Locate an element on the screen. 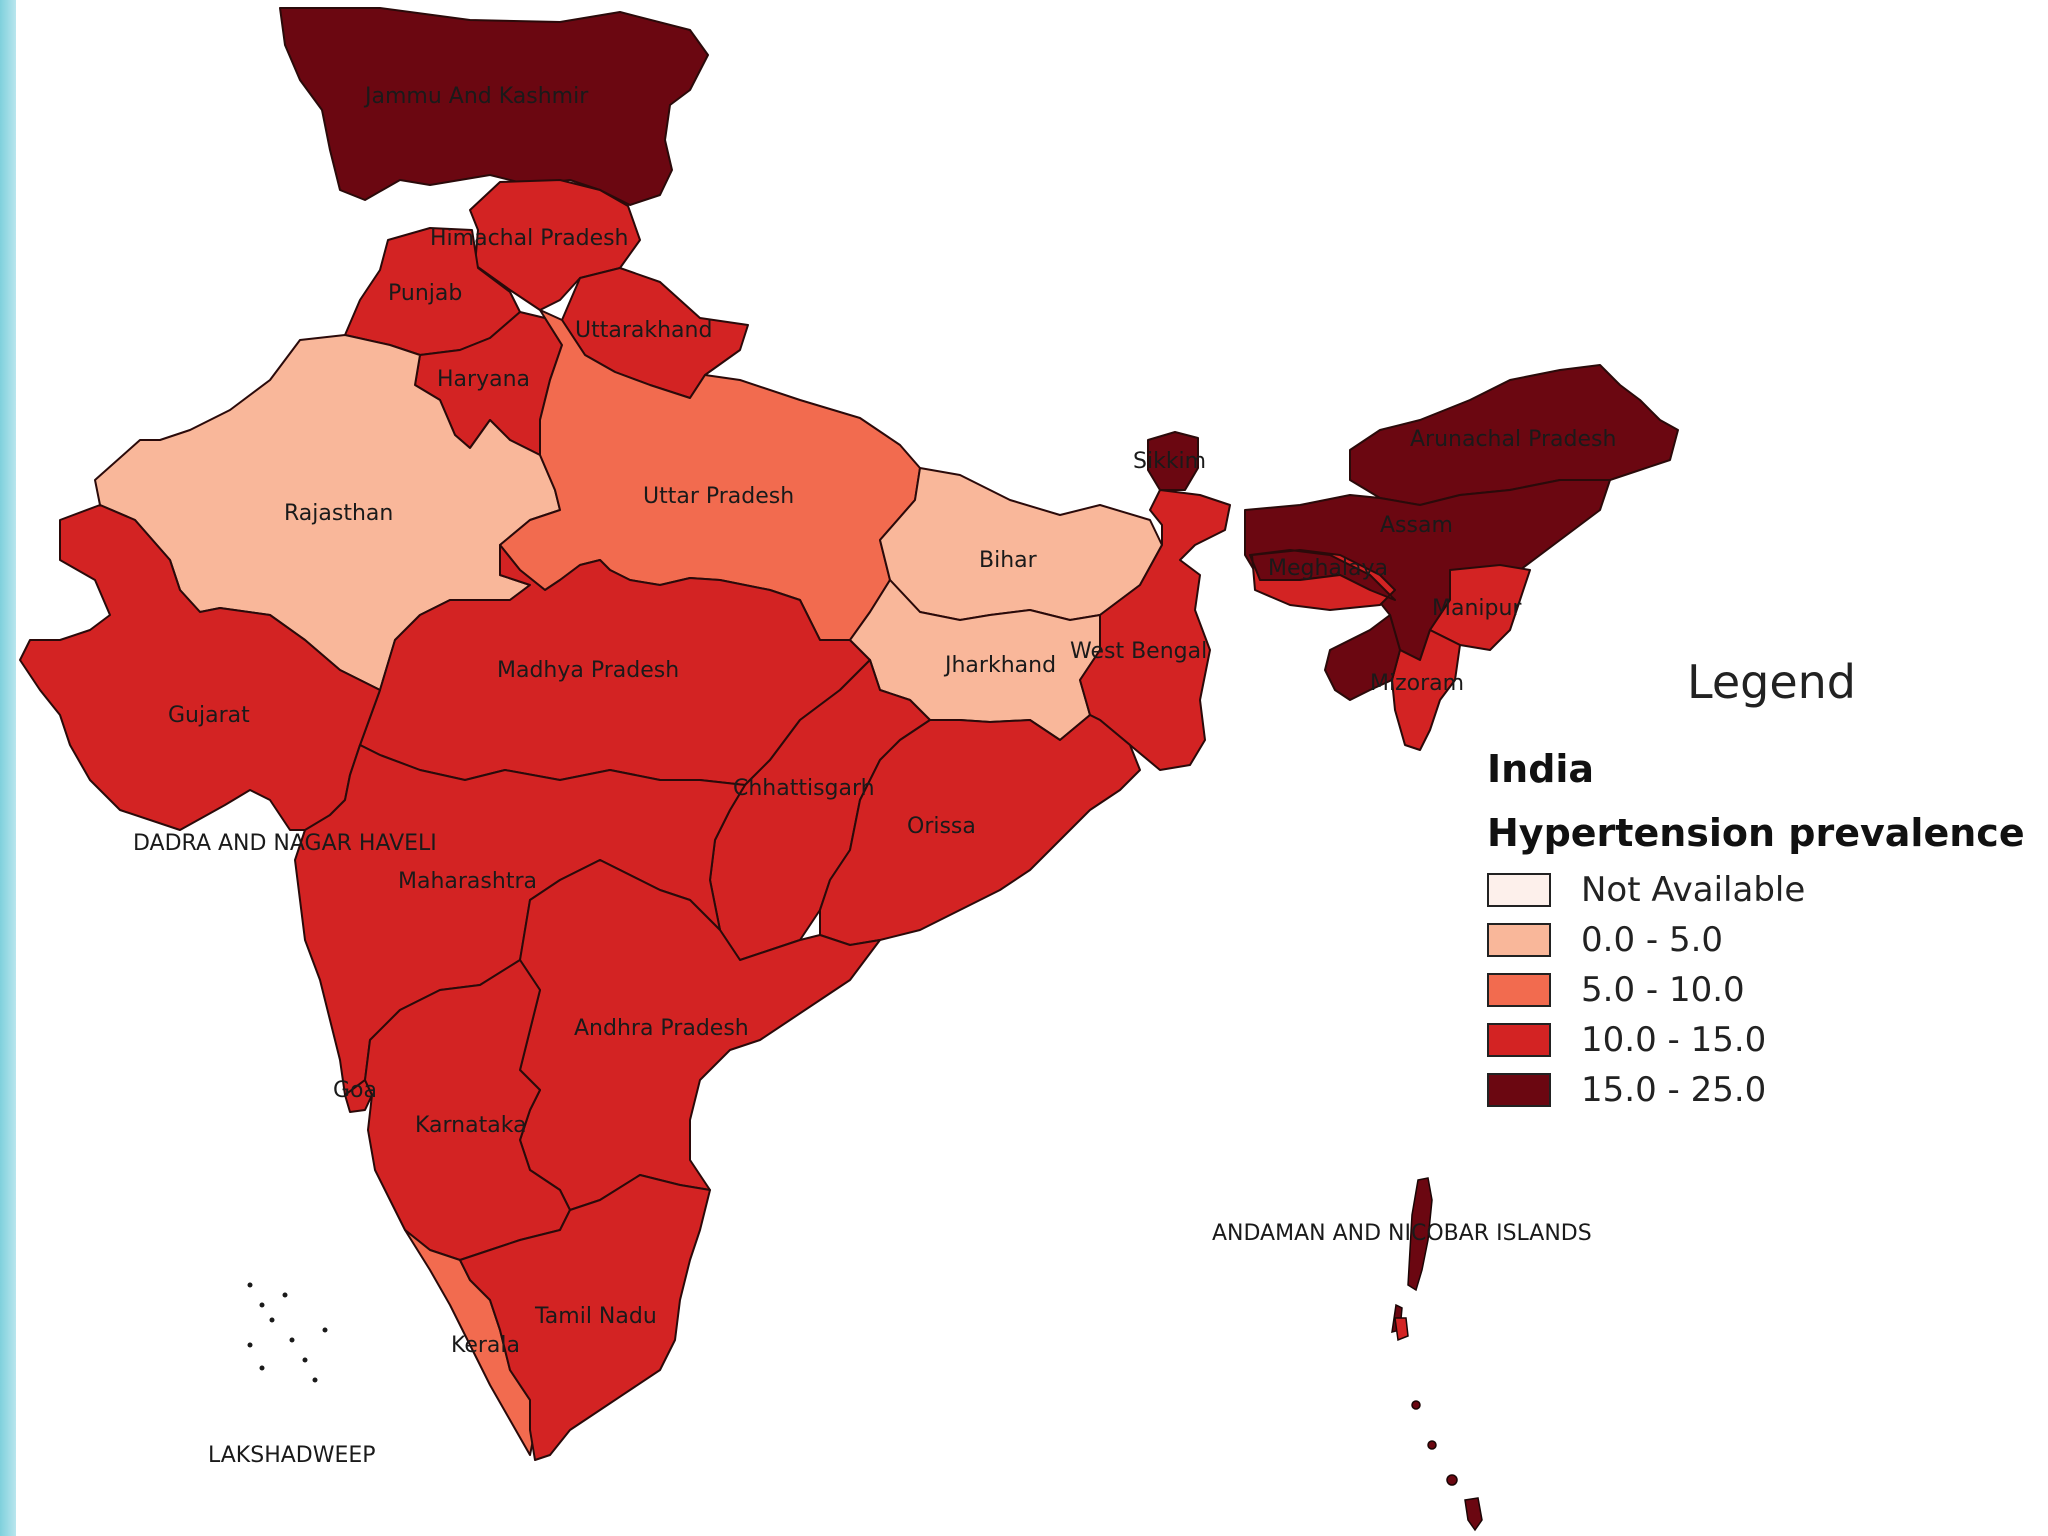 The height and width of the screenshot is (1536, 2048). label-punjab: Punjab is located at coordinates (425, 293).